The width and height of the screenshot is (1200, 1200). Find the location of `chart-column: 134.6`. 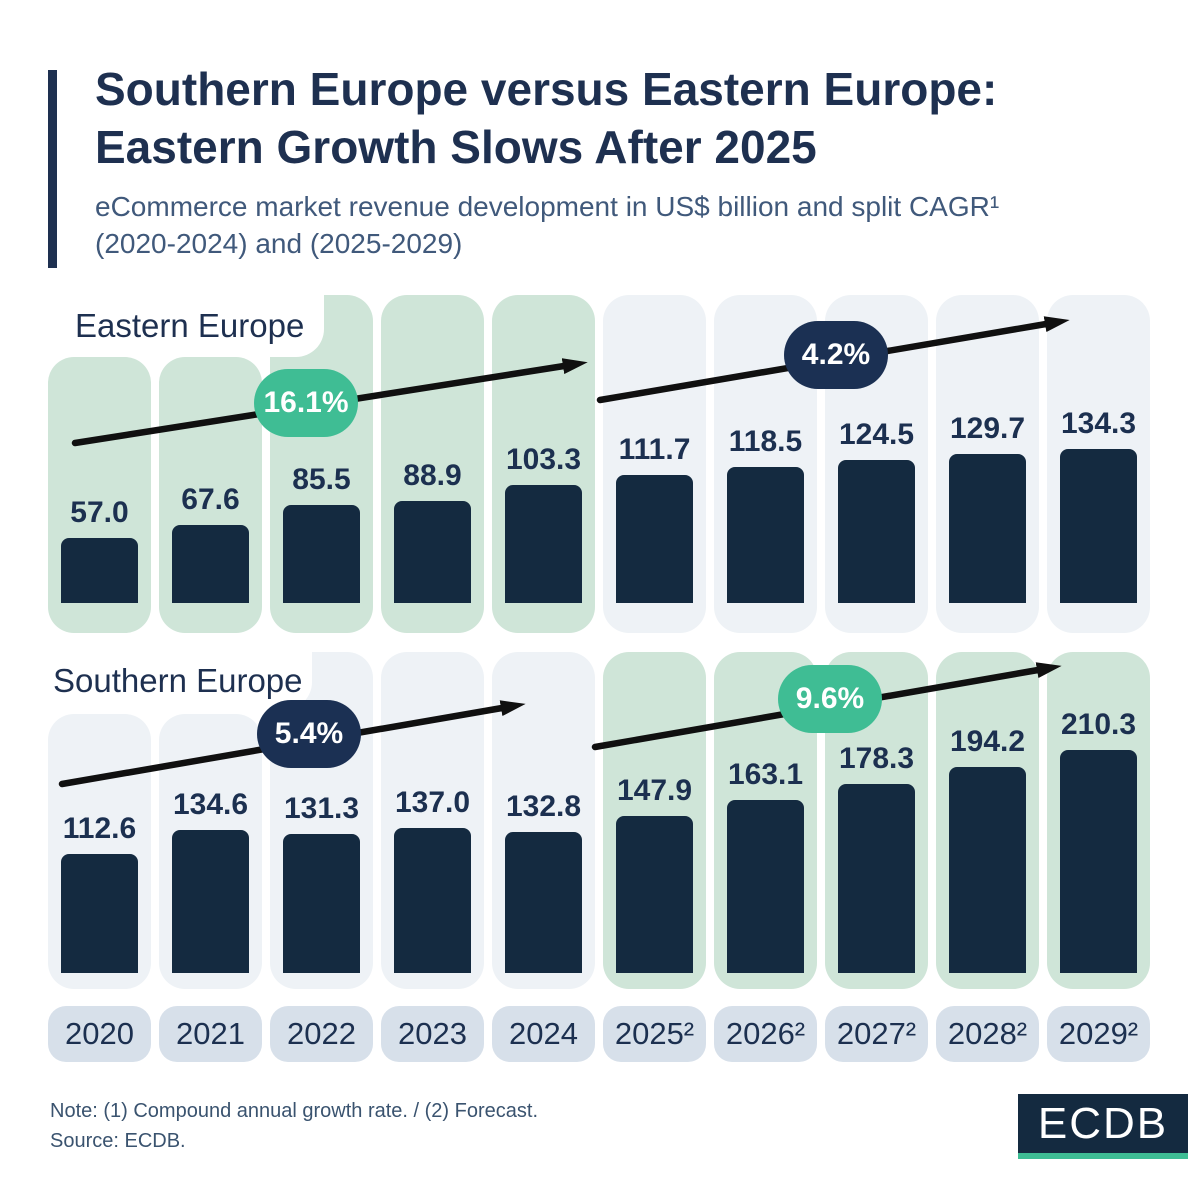

chart-column: 134.6 is located at coordinates (210, 851).